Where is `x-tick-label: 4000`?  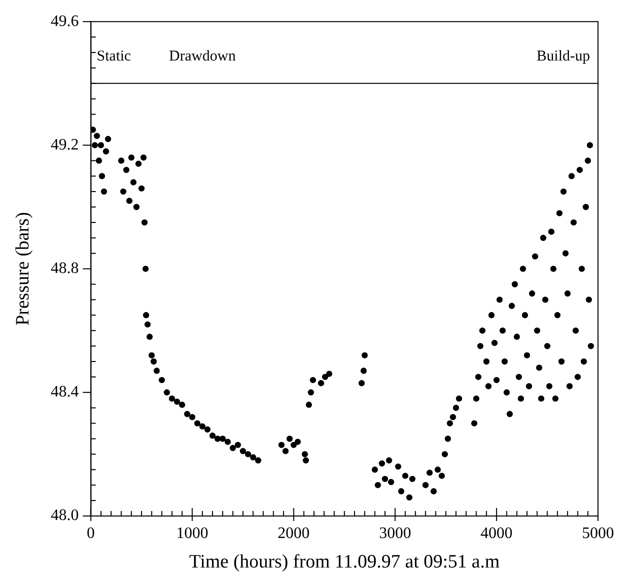
x-tick-label: 4000 is located at coordinates (496, 533).